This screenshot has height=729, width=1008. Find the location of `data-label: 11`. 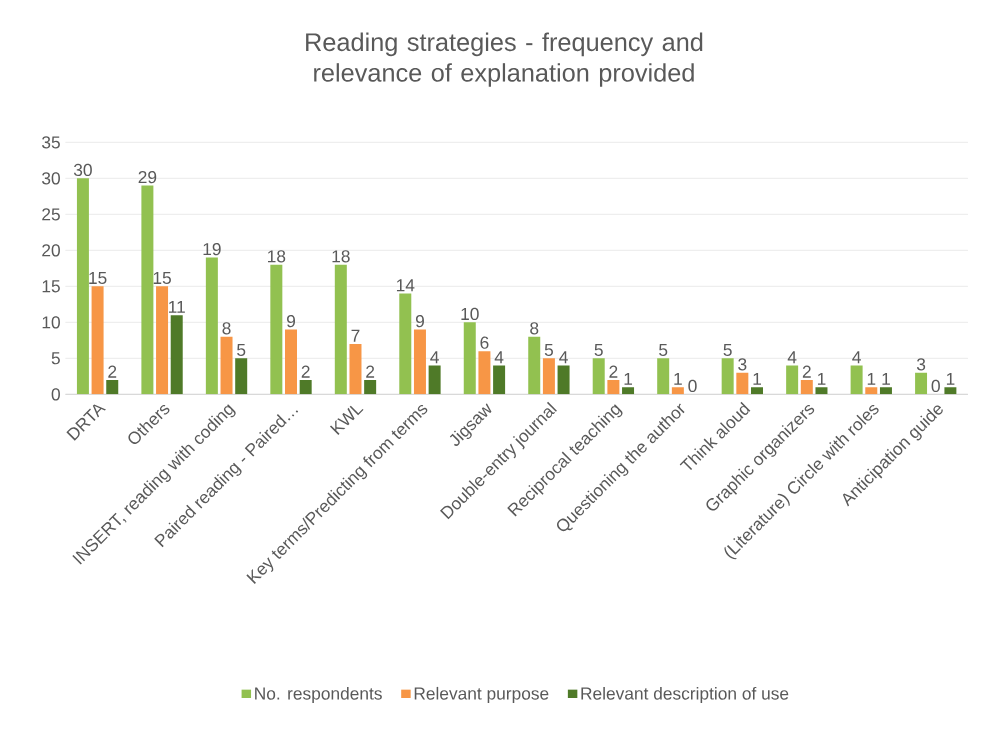

data-label: 11 is located at coordinates (177, 306).